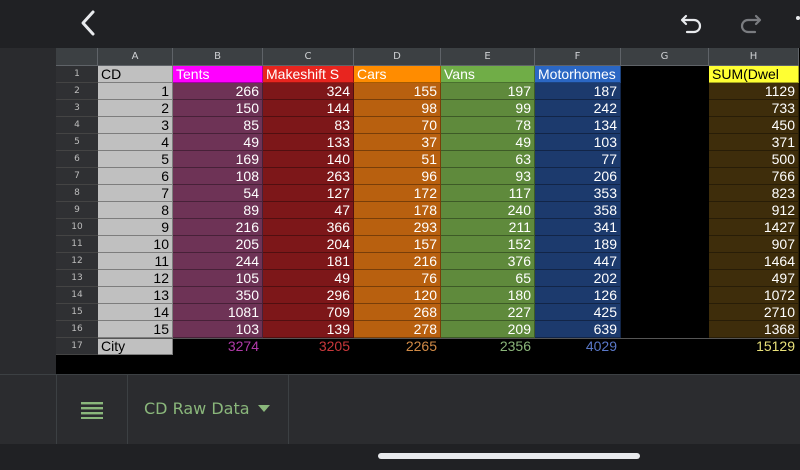 The image size is (800, 470). What do you see at coordinates (135, 346) in the screenshot?
I see `total-cell: City` at bounding box center [135, 346].